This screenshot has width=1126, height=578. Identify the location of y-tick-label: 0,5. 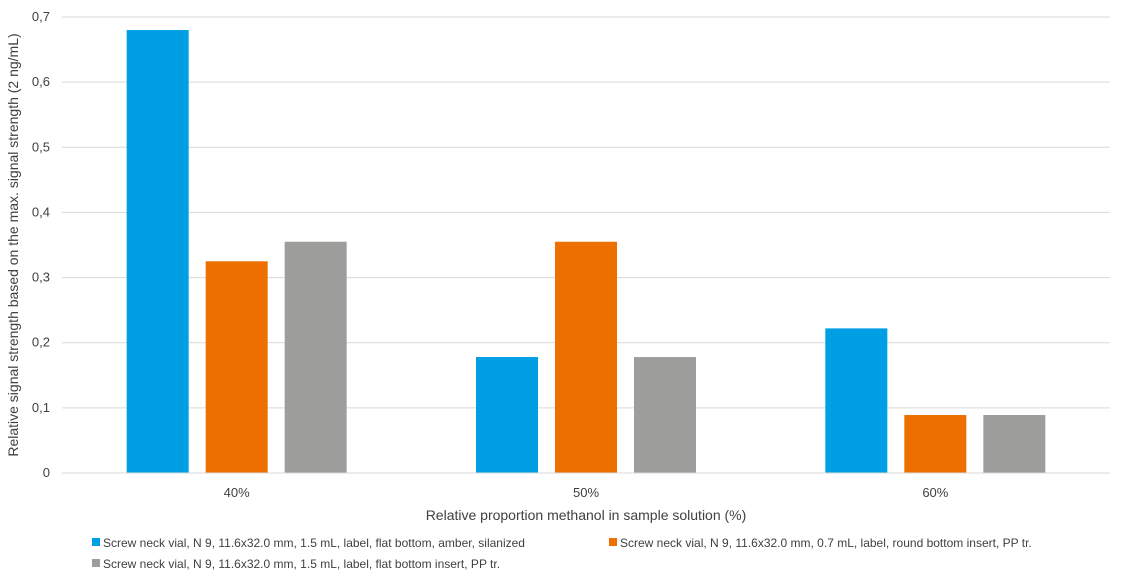
(41, 146).